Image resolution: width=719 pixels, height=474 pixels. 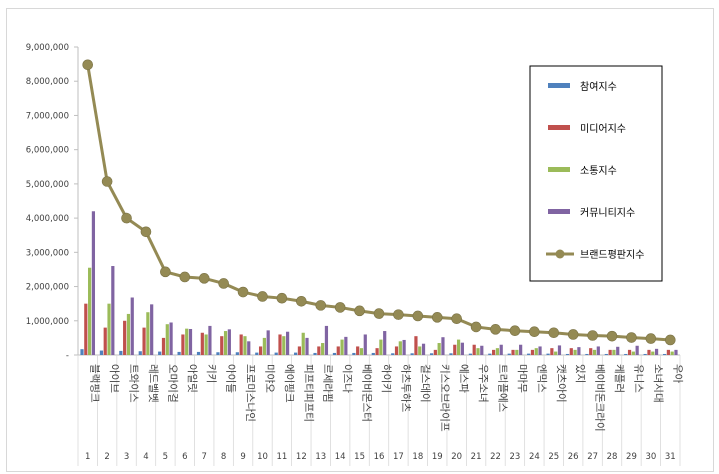 I want to click on y-tick-label: 2,000,000, so click(x=47, y=288).